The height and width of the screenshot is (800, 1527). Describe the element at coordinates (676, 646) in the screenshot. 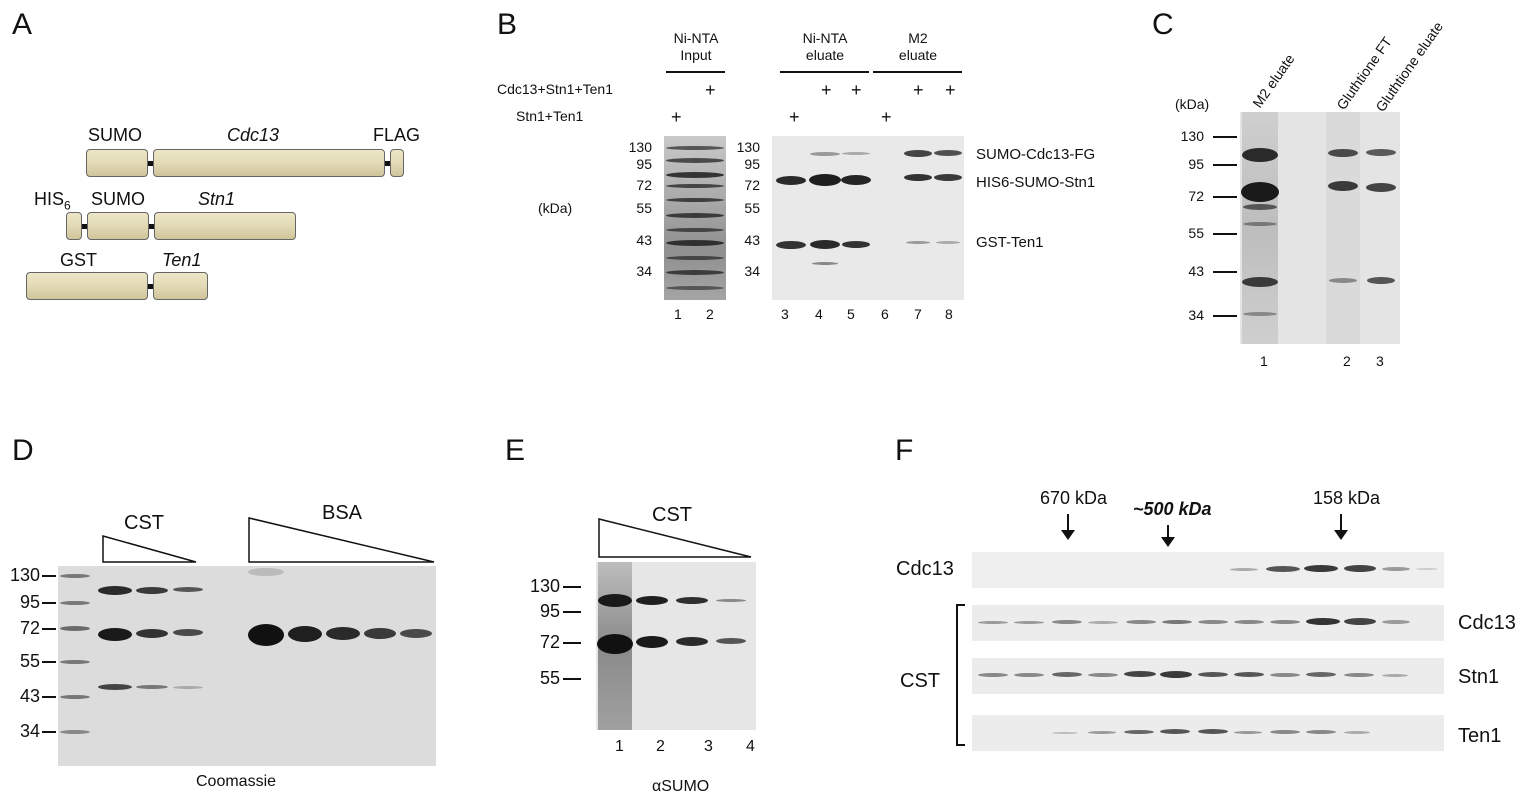

I see `gel-e` at that location.